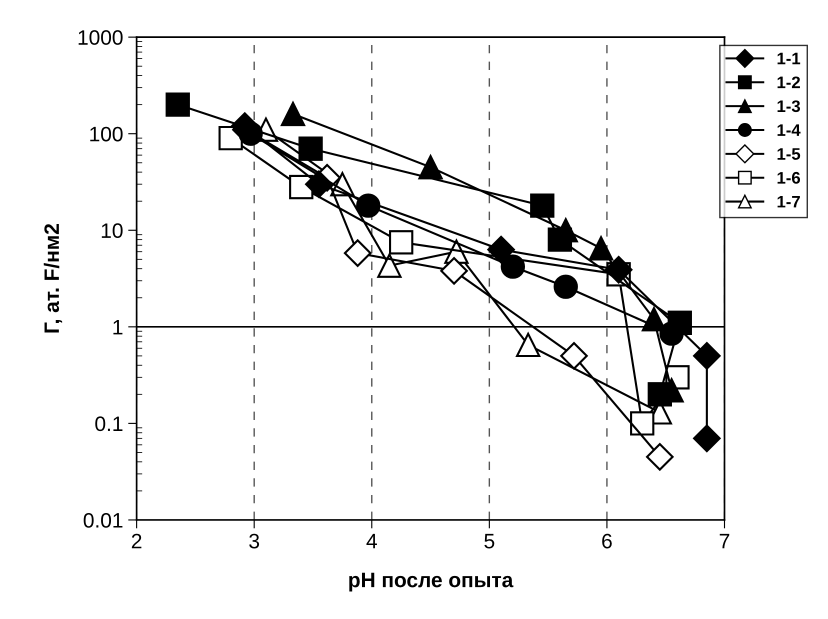 The height and width of the screenshot is (619, 828). What do you see at coordinates (789, 202) in the screenshot?
I see `legend-label: 1-7` at bounding box center [789, 202].